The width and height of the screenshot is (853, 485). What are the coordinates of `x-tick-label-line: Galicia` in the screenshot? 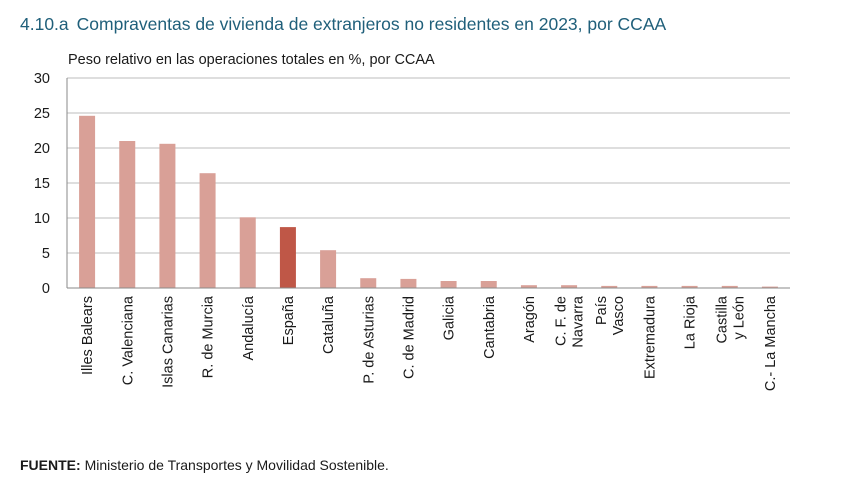 It's located at (450, 317).